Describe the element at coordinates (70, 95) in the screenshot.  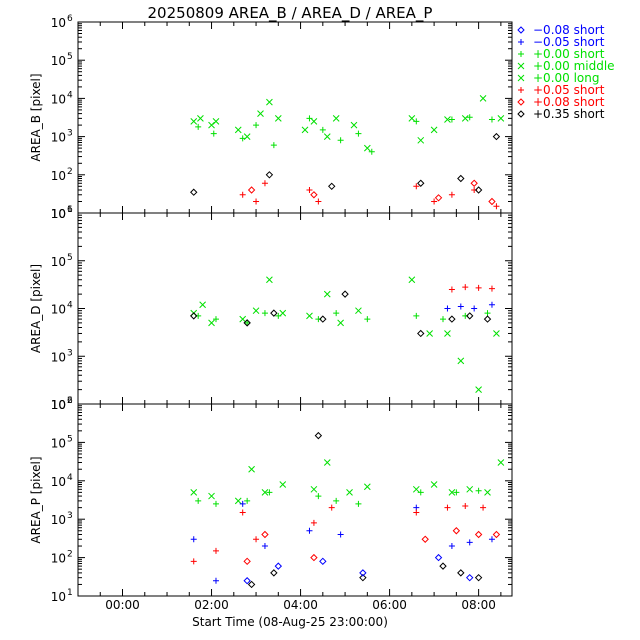
I see `y-tick-exponent: 4` at that location.